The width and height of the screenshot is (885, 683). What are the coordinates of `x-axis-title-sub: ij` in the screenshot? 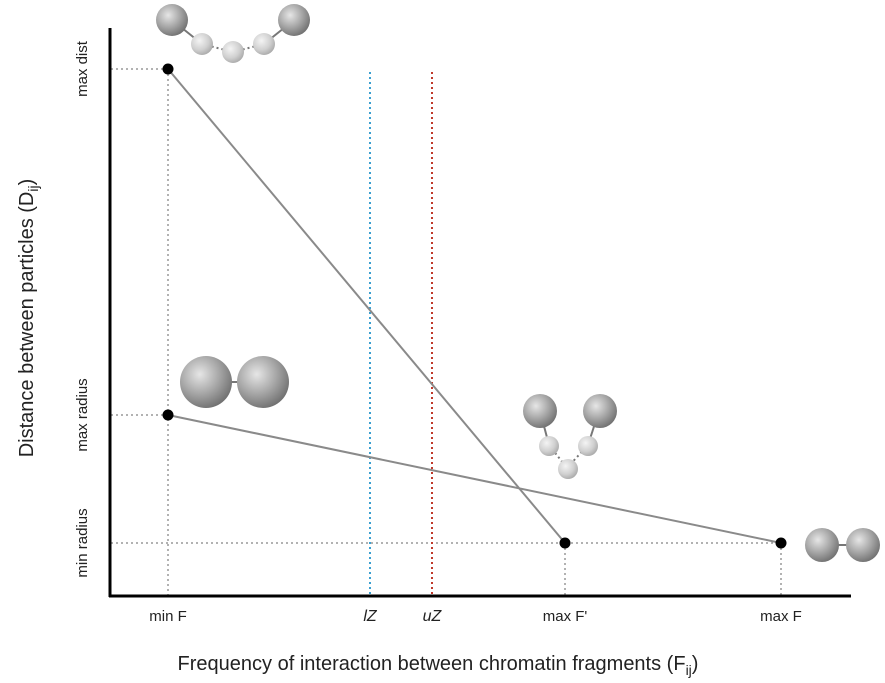 It's located at (689, 670).